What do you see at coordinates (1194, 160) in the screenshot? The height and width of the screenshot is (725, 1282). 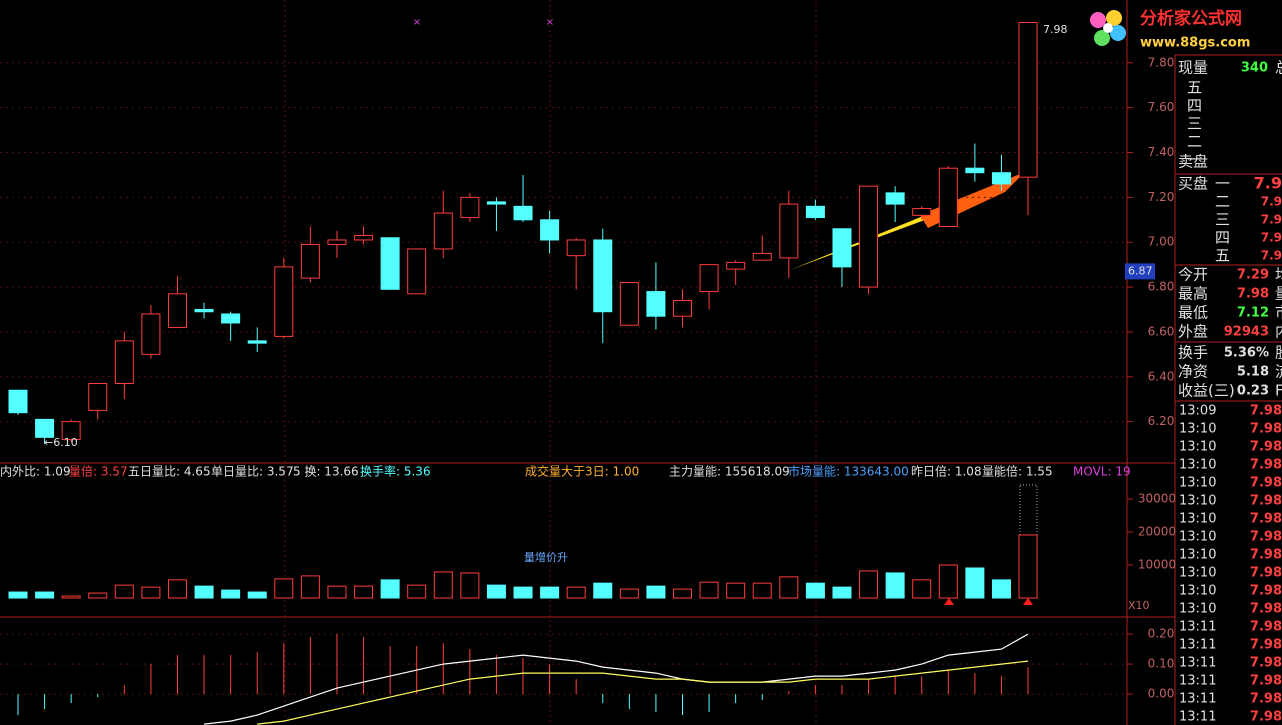 I see `quote-text: 一` at bounding box center [1194, 160].